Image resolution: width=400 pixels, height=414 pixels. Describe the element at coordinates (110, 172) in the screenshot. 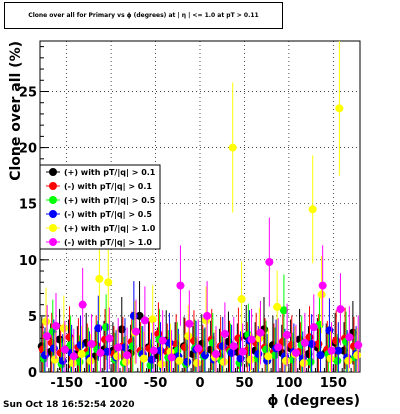

I see `legend-label: (+) with pT/|q| > 0.1` at that location.